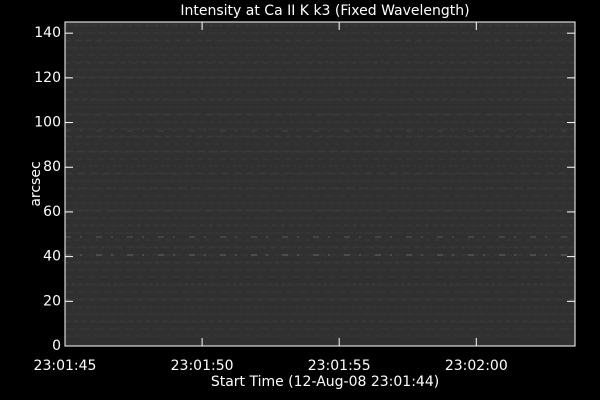  I want to click on x-tick-label: 23:01:50, so click(202, 366).